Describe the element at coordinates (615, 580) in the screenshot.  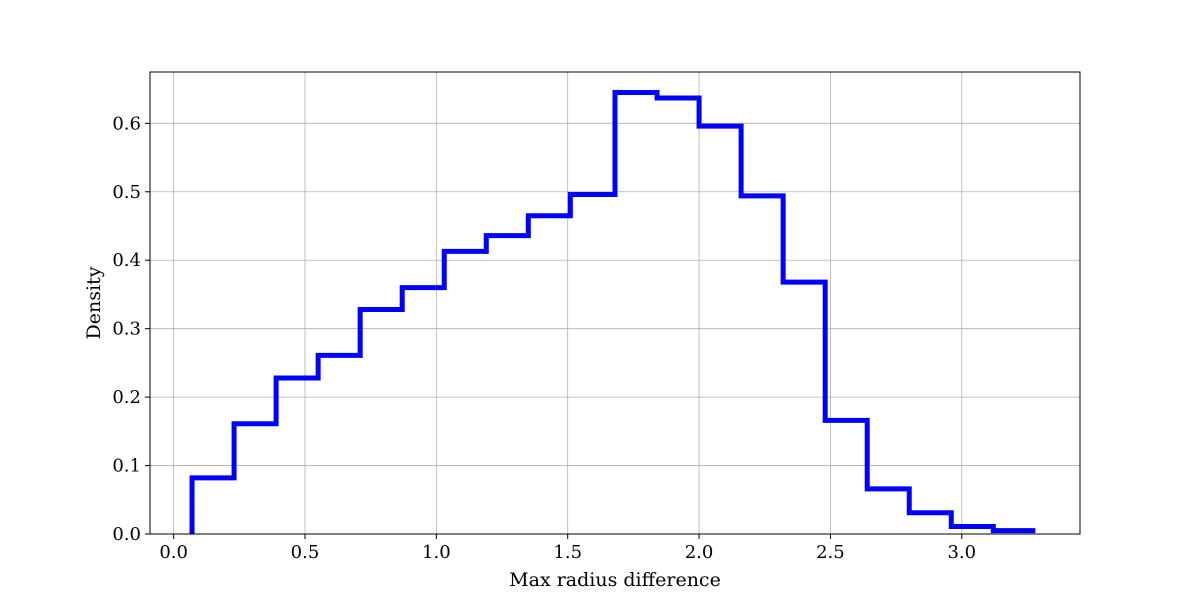
I see `x-axis-label: Max radius difference` at that location.